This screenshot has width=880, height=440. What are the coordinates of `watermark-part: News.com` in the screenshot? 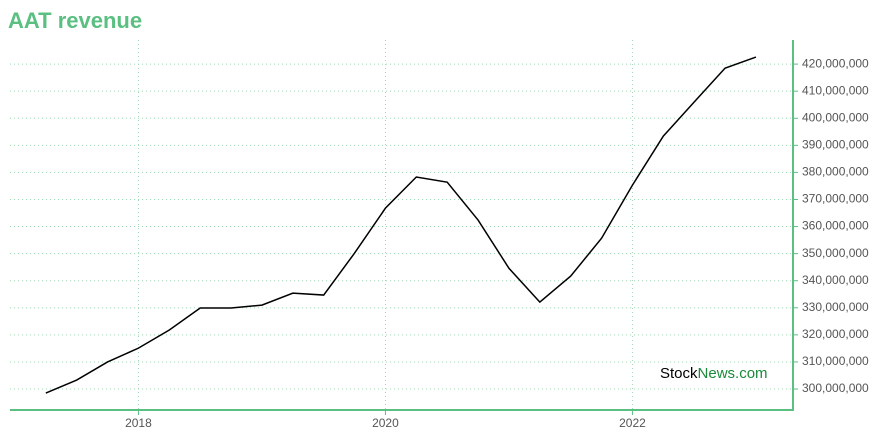 It's located at (733, 373).